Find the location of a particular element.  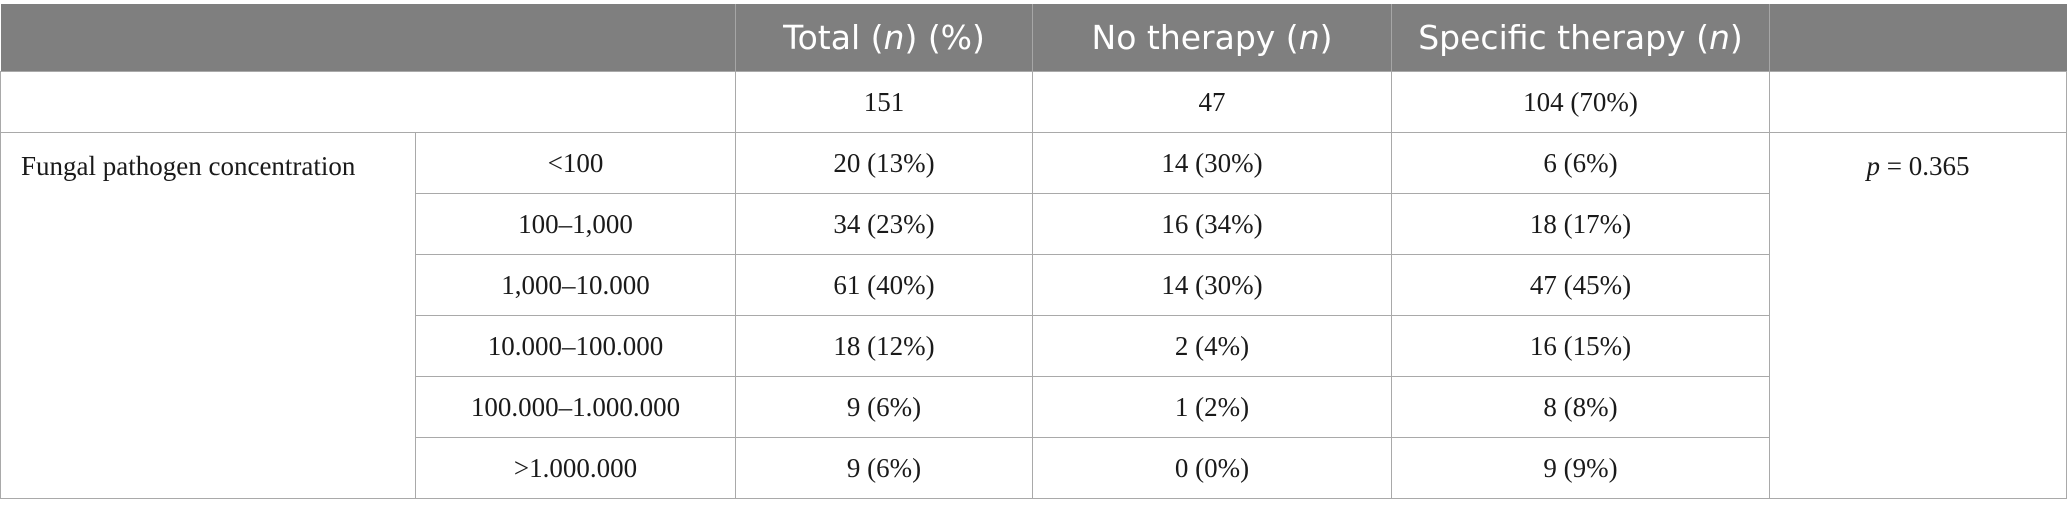

header-no-therapy-n: n is located at coordinates (1309, 37).